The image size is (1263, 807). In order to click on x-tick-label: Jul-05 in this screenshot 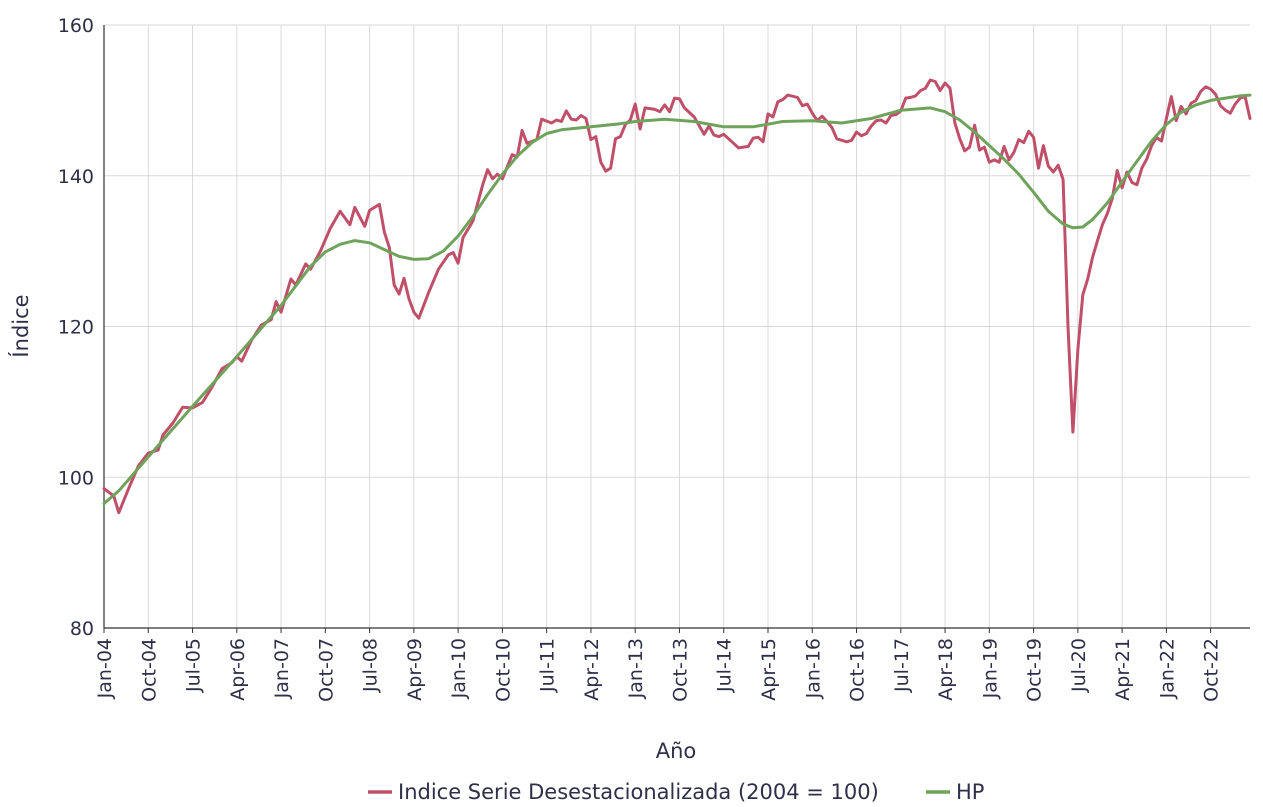, I will do `click(194, 665)`.